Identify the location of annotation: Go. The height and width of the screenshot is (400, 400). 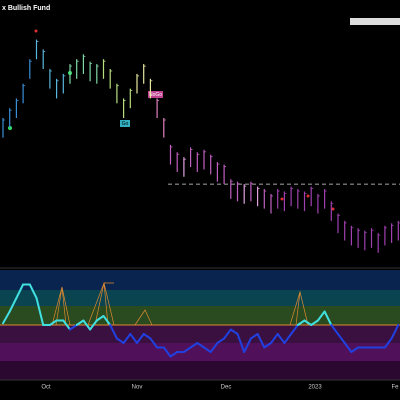
(125, 124).